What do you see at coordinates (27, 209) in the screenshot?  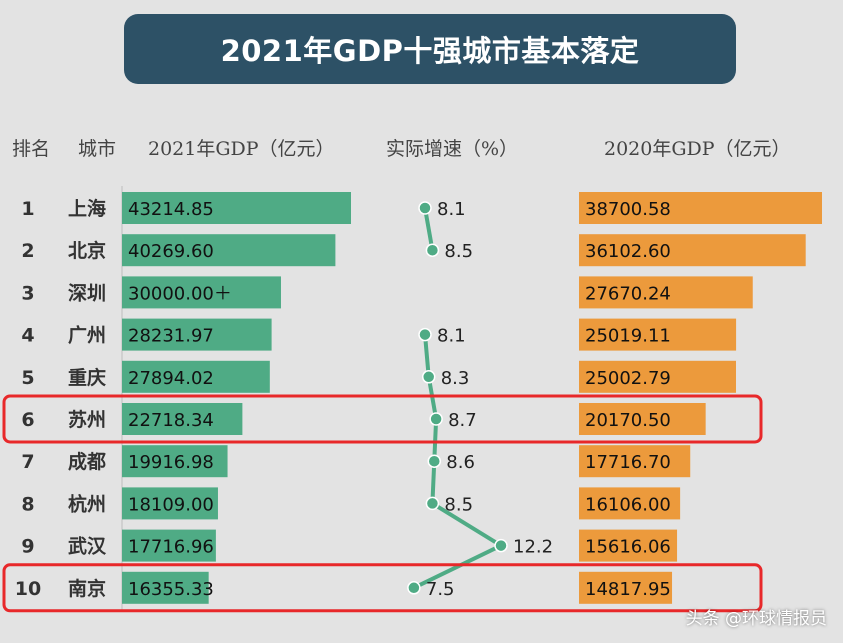 I see `rank-label: 1` at bounding box center [27, 209].